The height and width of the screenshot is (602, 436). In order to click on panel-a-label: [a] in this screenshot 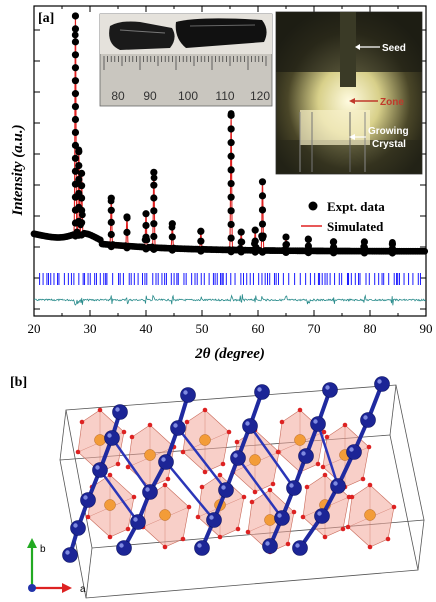, I will do `click(46, 18)`.